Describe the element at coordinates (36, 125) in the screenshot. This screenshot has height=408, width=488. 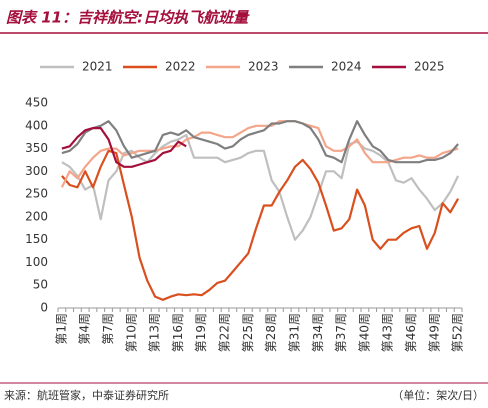
I see `y-tick-label: 400` at that location.